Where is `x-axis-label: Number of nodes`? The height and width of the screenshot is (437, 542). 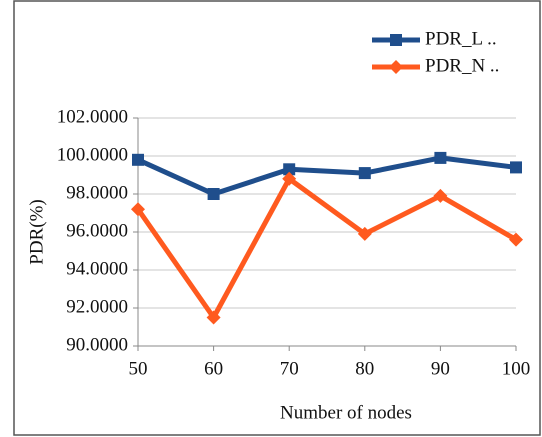 x-axis-label: Number of nodes is located at coordinates (346, 412).